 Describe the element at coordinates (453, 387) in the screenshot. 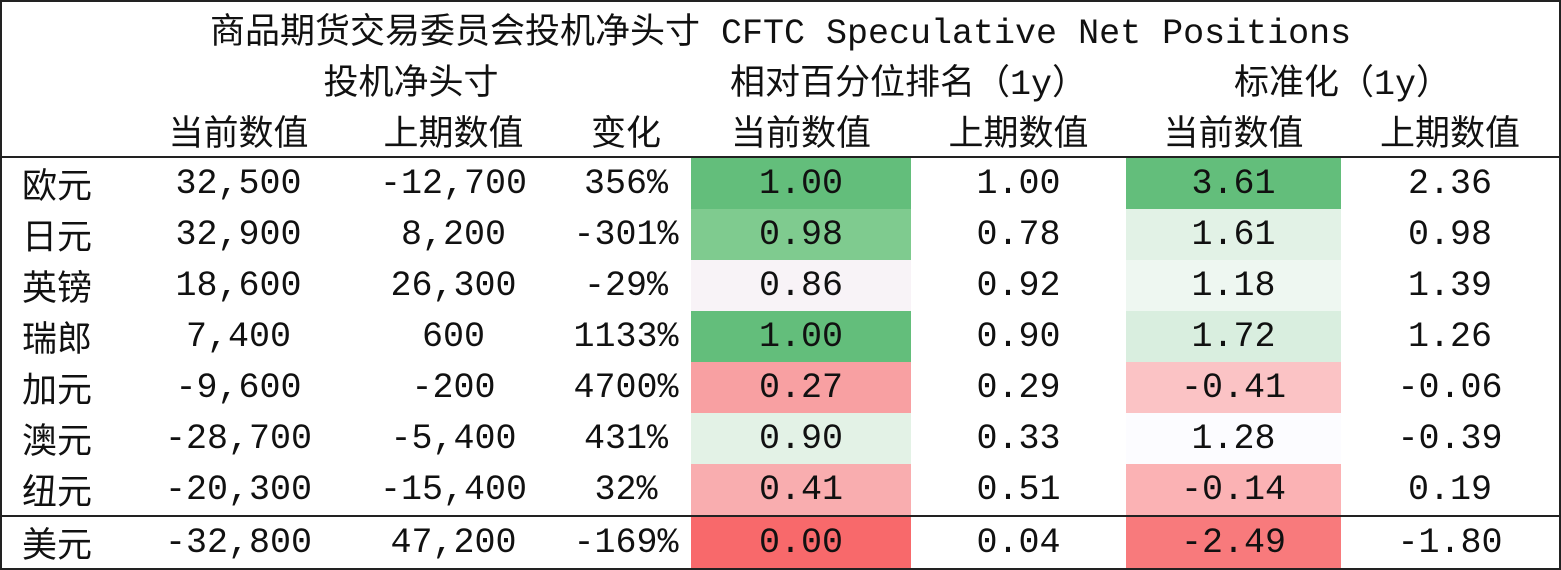

I see `table-cell: -200` at that location.